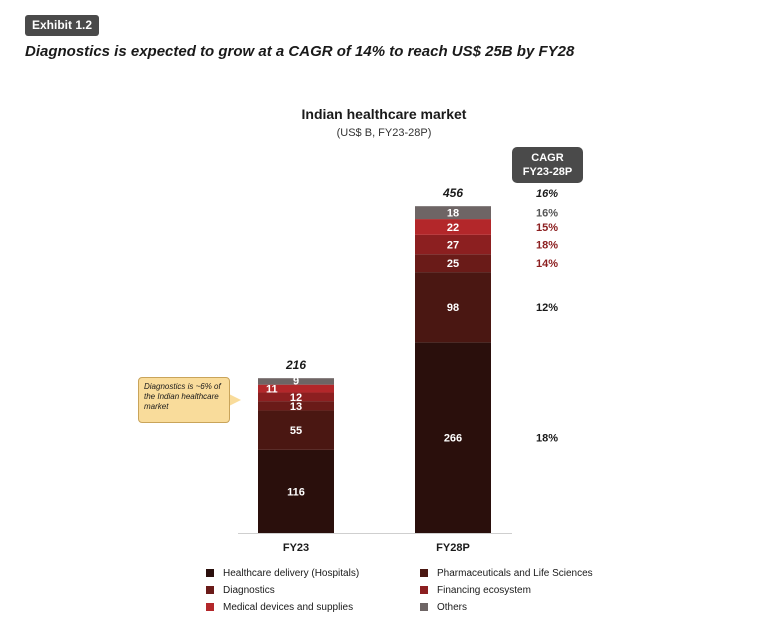 The image size is (778, 641). What do you see at coordinates (452, 607) in the screenshot?
I see `legend-label: Others` at bounding box center [452, 607].